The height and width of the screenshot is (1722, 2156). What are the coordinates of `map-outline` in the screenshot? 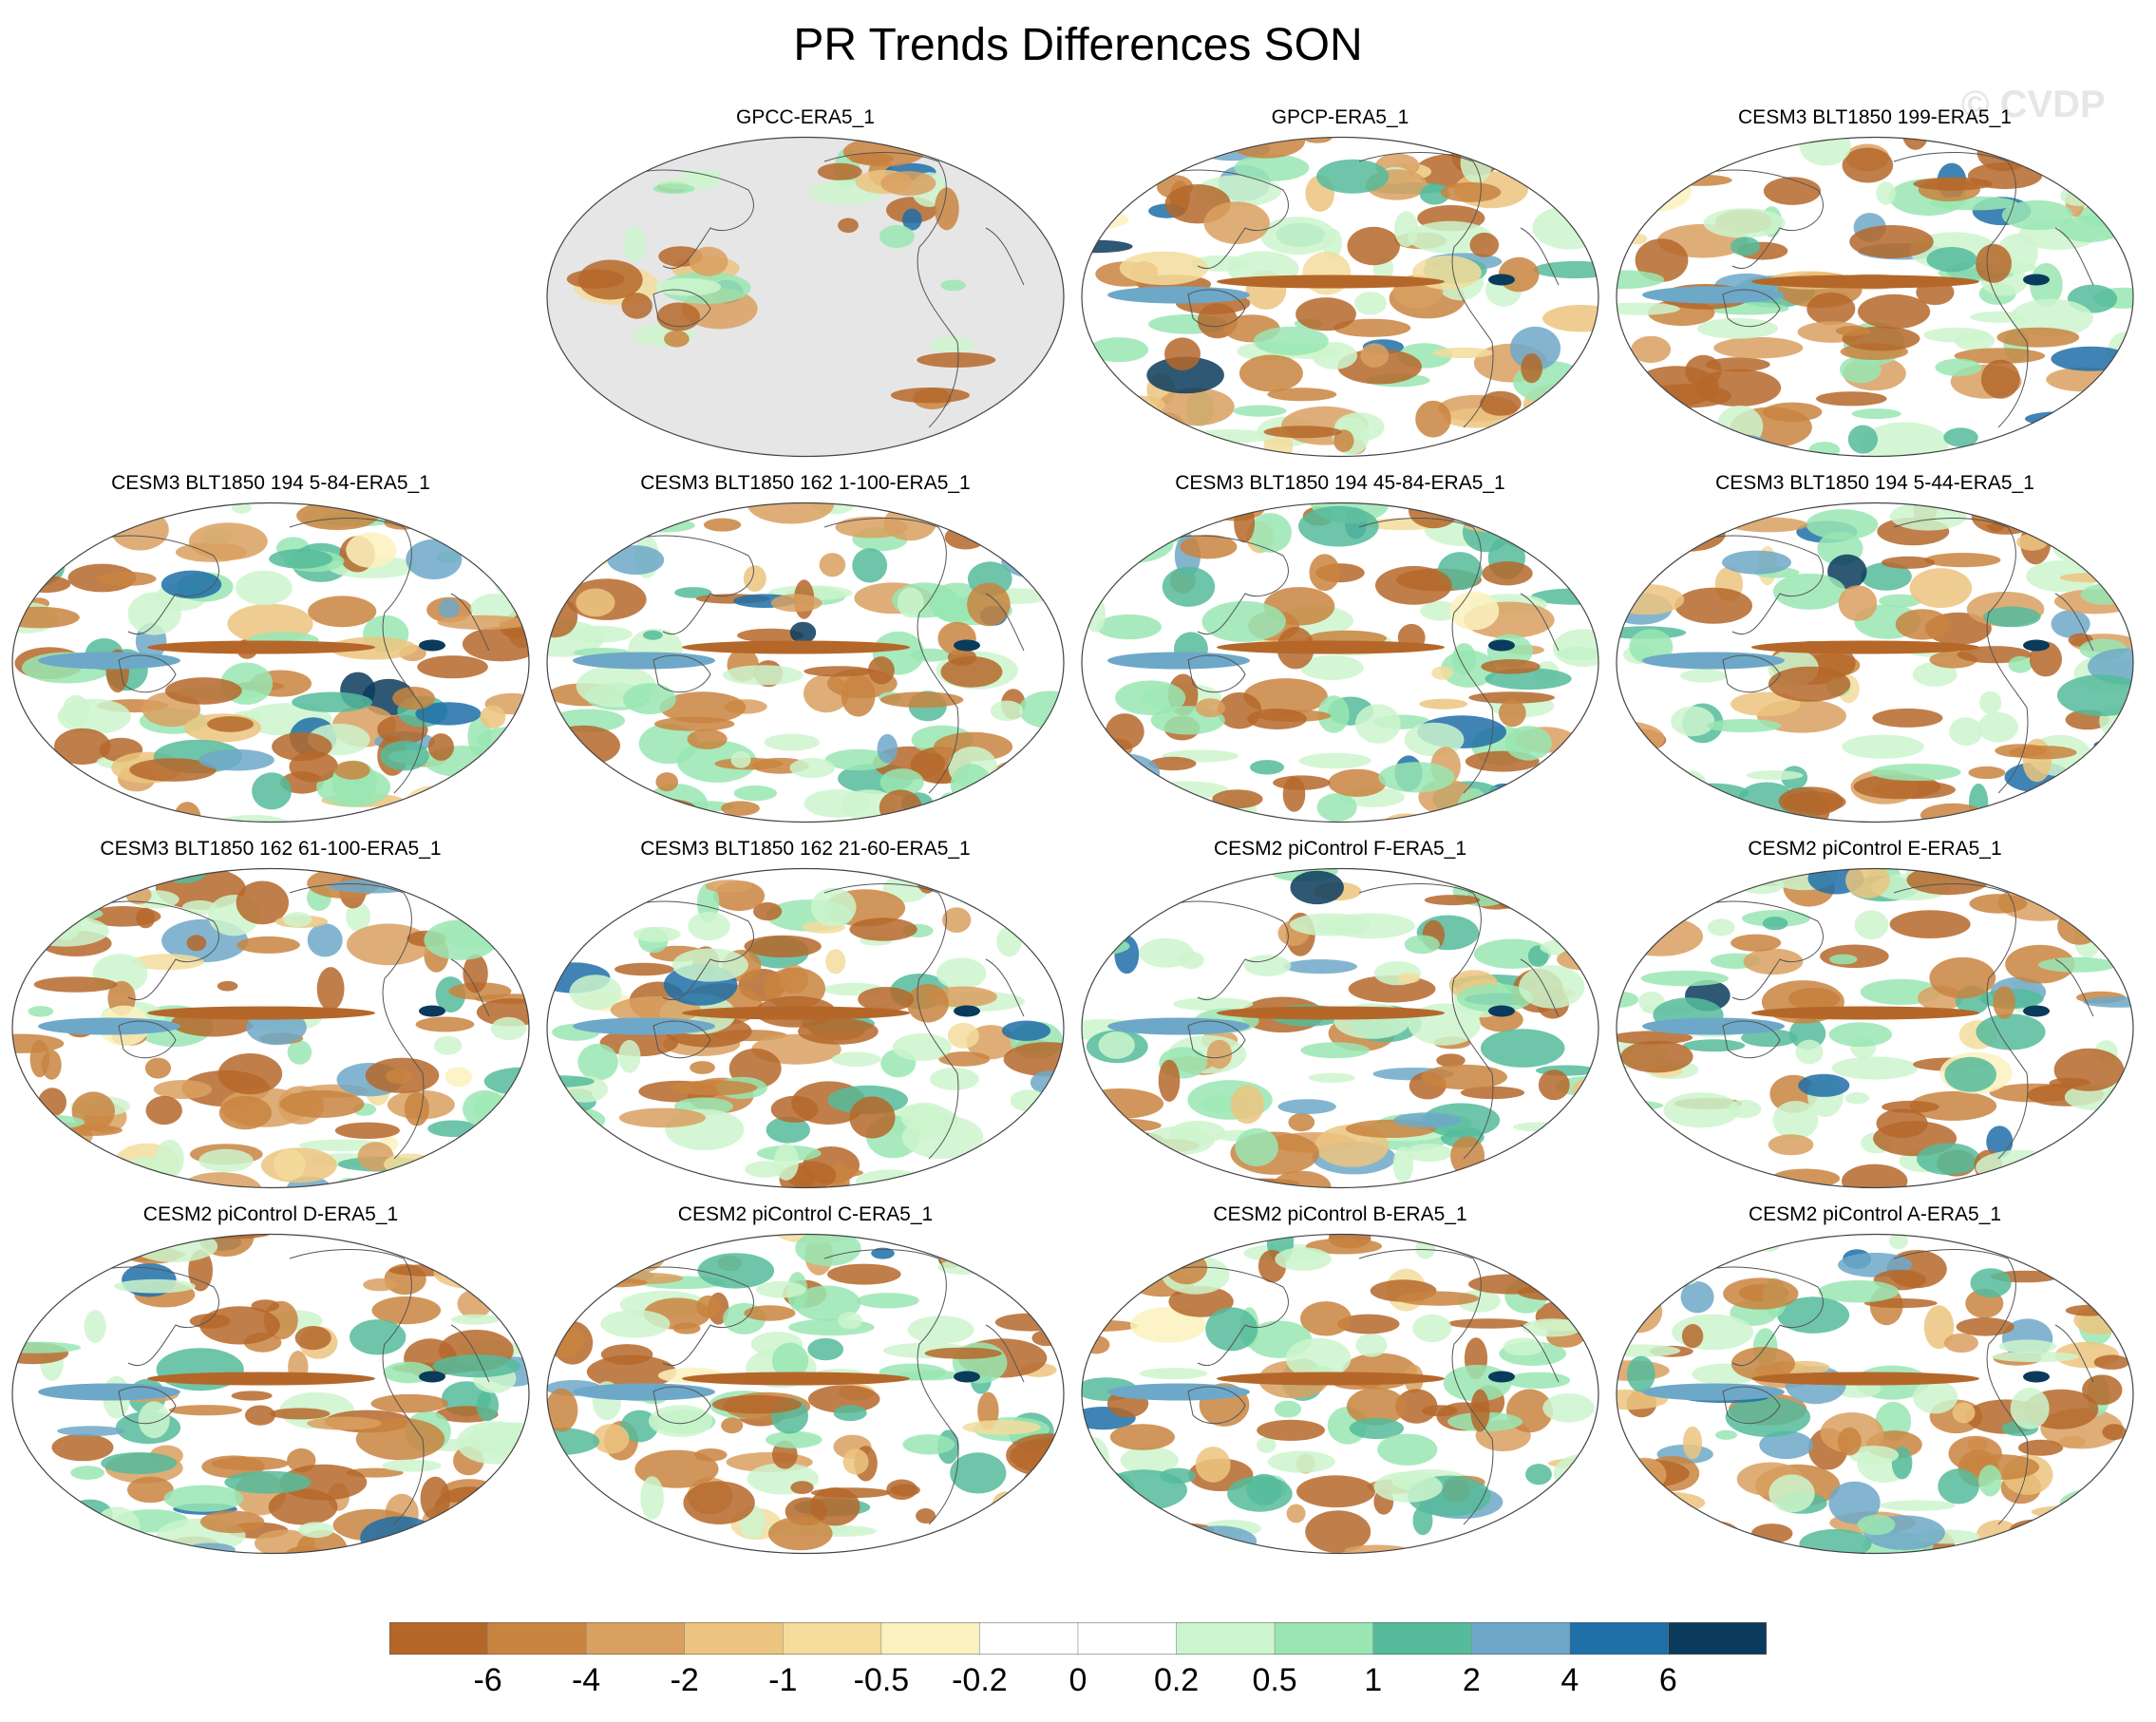 It's located at (270, 662).